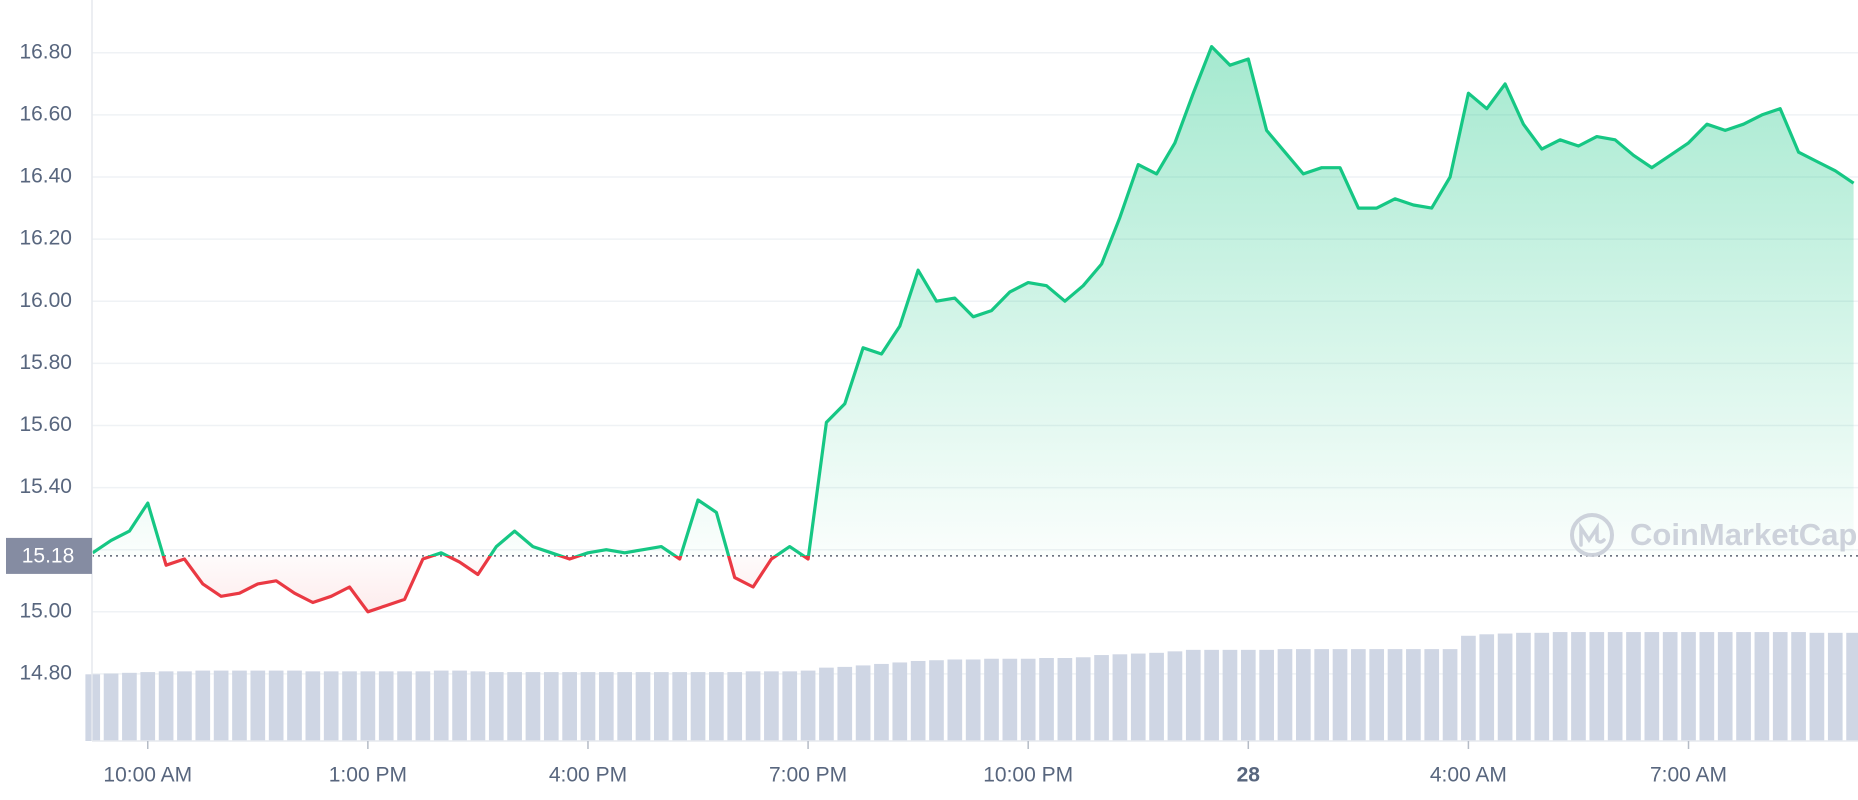 This screenshot has width=1858, height=800. What do you see at coordinates (1249, 775) in the screenshot?
I see `x-tick-label: 28` at bounding box center [1249, 775].